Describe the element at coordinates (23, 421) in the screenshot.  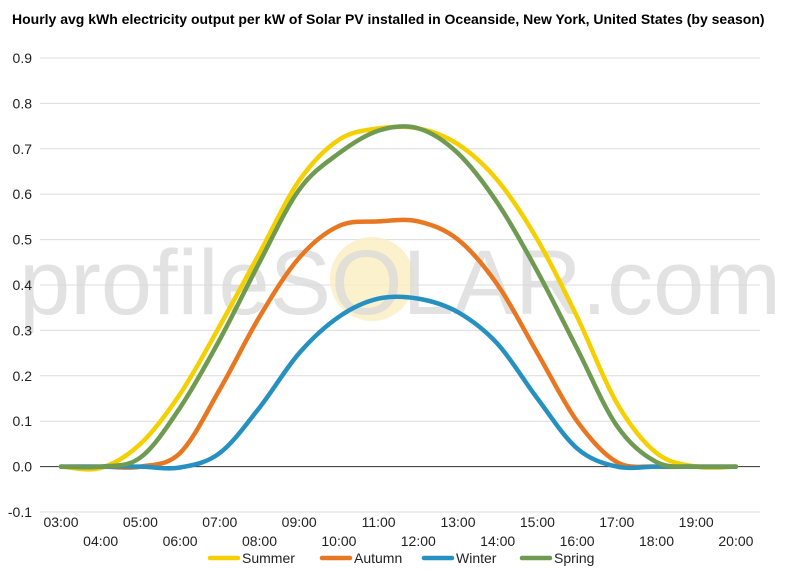
I see `y-tick-label: 0.1` at that location.